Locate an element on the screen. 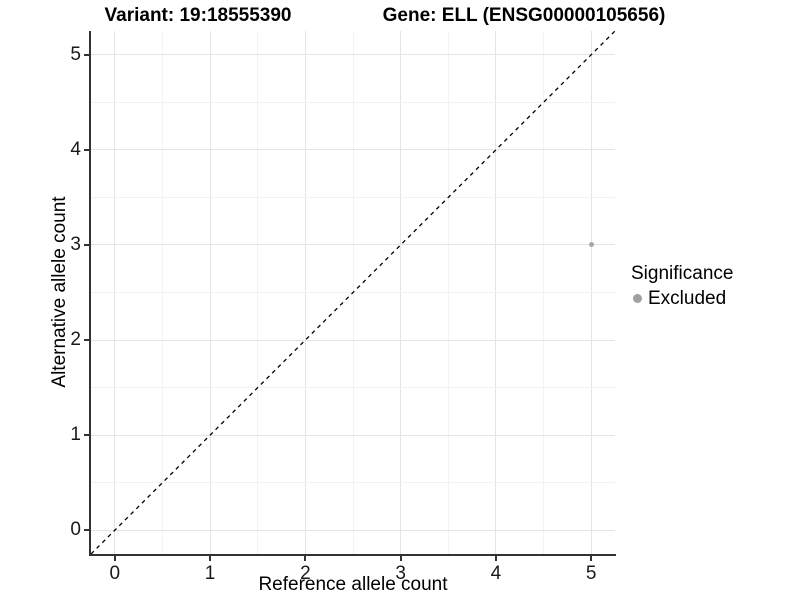 The width and height of the screenshot is (800, 600). excluded-point-icon is located at coordinates (637, 298).